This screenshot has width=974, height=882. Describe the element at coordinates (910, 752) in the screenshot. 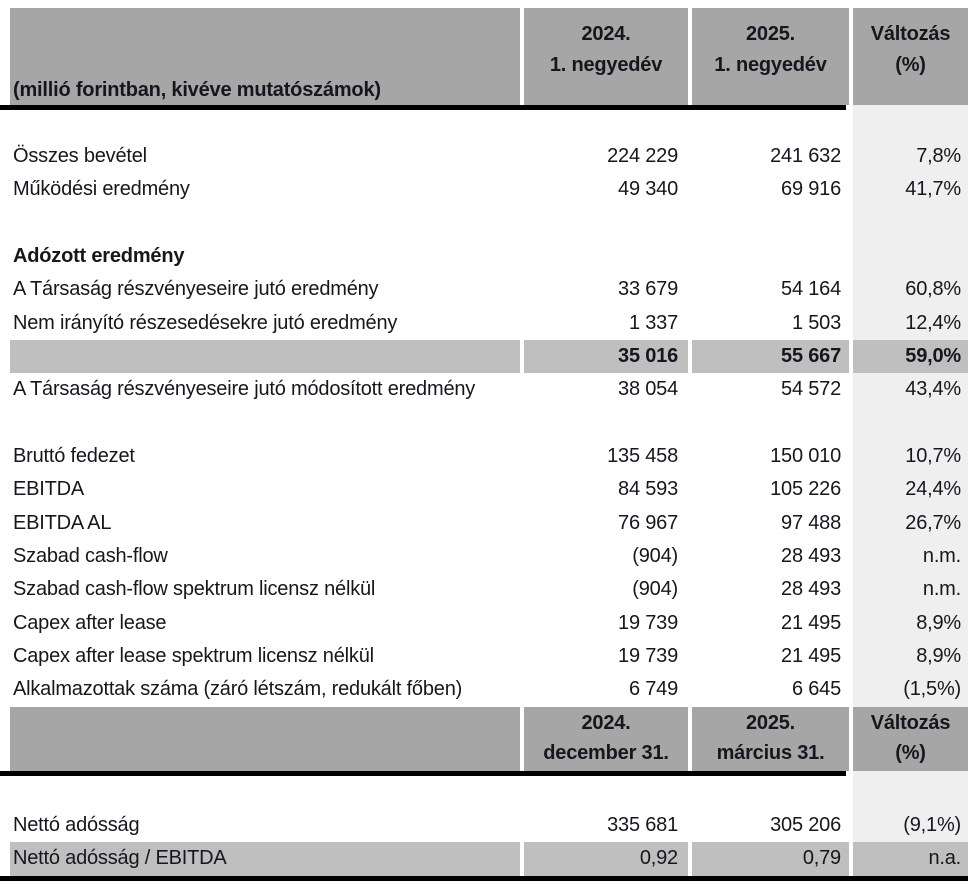

I see `column-header-change-unit: (%)` at that location.